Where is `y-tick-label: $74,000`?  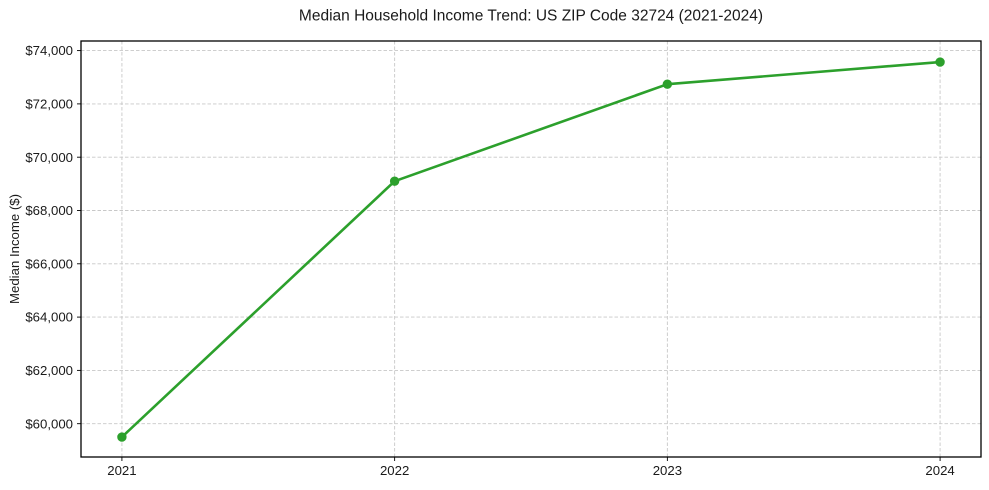 y-tick-label: $74,000 is located at coordinates (49, 50).